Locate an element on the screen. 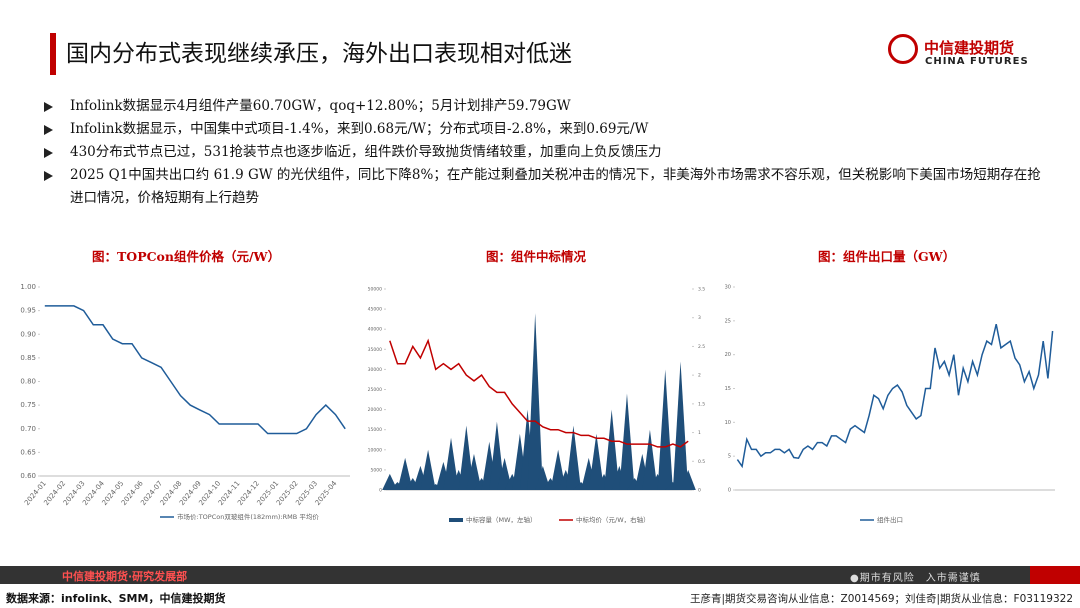  legend-label: 中标容量（MW，左轴） is located at coordinates (501, 519).